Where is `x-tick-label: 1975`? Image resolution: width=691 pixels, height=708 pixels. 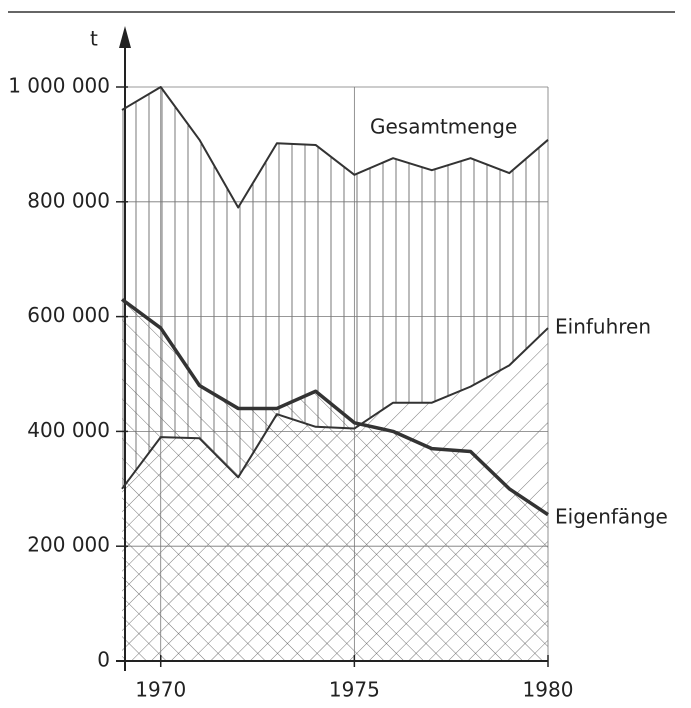 x-tick-label: 1975 is located at coordinates (354, 690).